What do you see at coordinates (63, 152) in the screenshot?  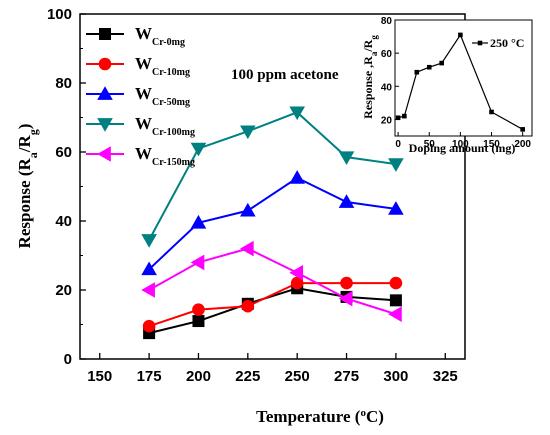 I see `y-tick-label: 60` at bounding box center [63, 152].